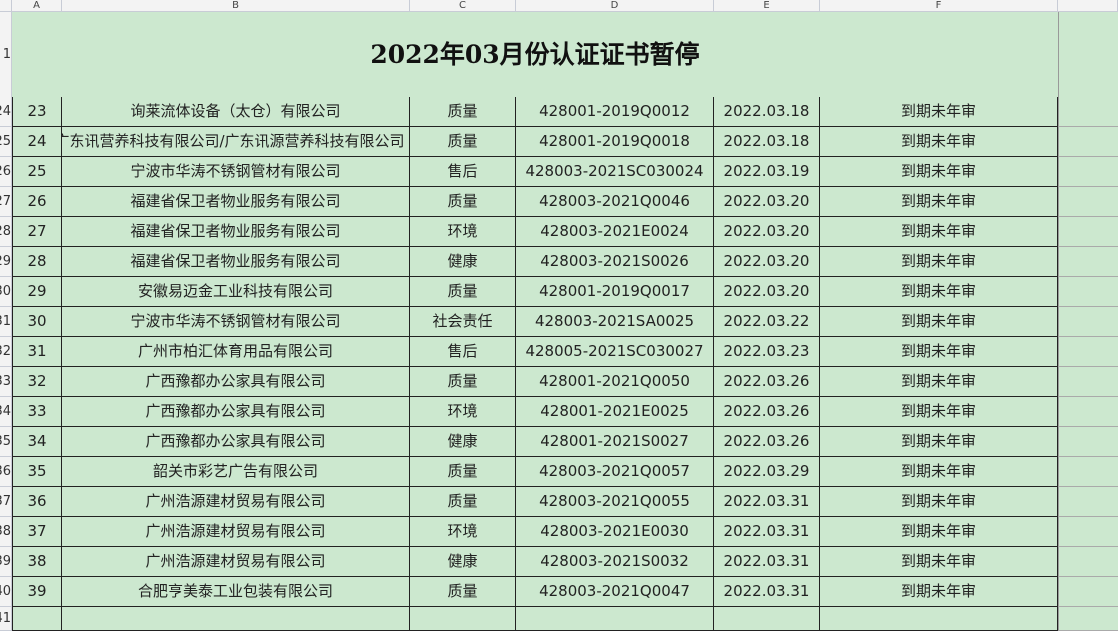 The height and width of the screenshot is (631, 1118). I want to click on cell-cert: 428003-2021Q0055, so click(615, 502).